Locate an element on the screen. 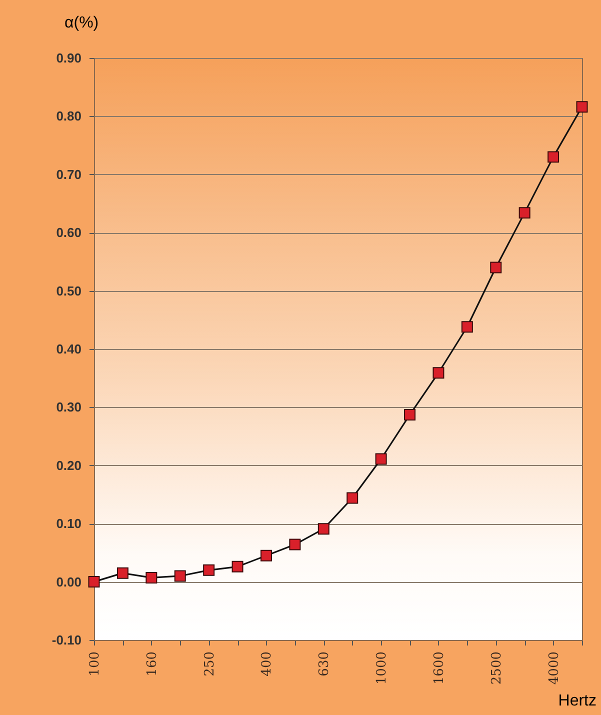  x-tick-label: 400 is located at coordinates (267, 664).